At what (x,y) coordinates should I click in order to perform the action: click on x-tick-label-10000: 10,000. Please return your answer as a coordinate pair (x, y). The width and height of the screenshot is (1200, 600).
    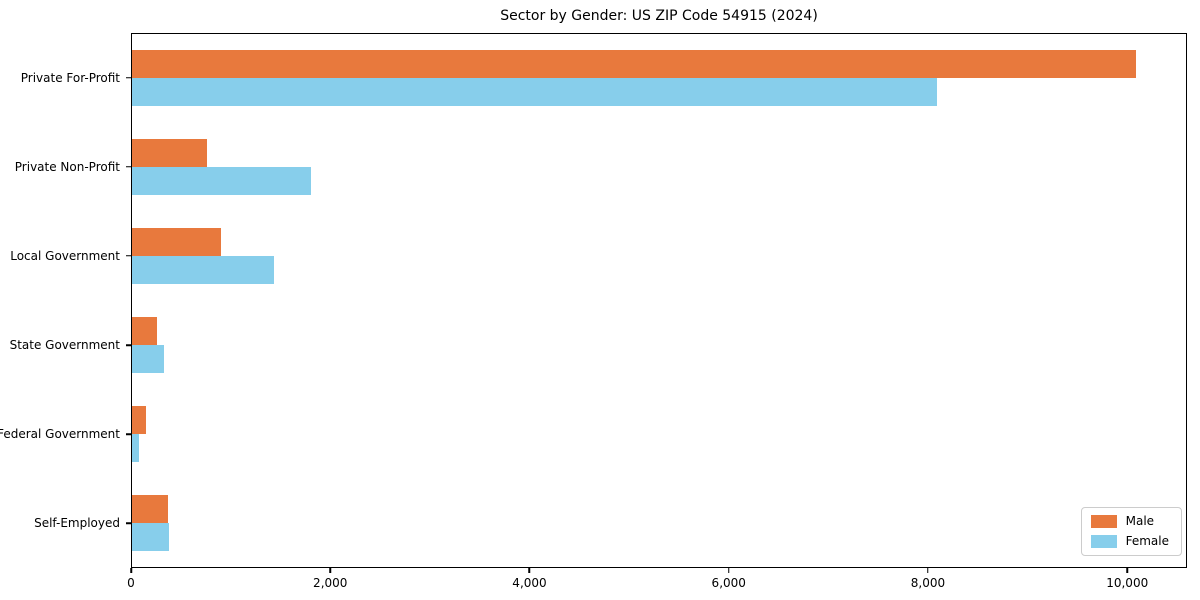
    Looking at the image, I should click on (1127, 583).